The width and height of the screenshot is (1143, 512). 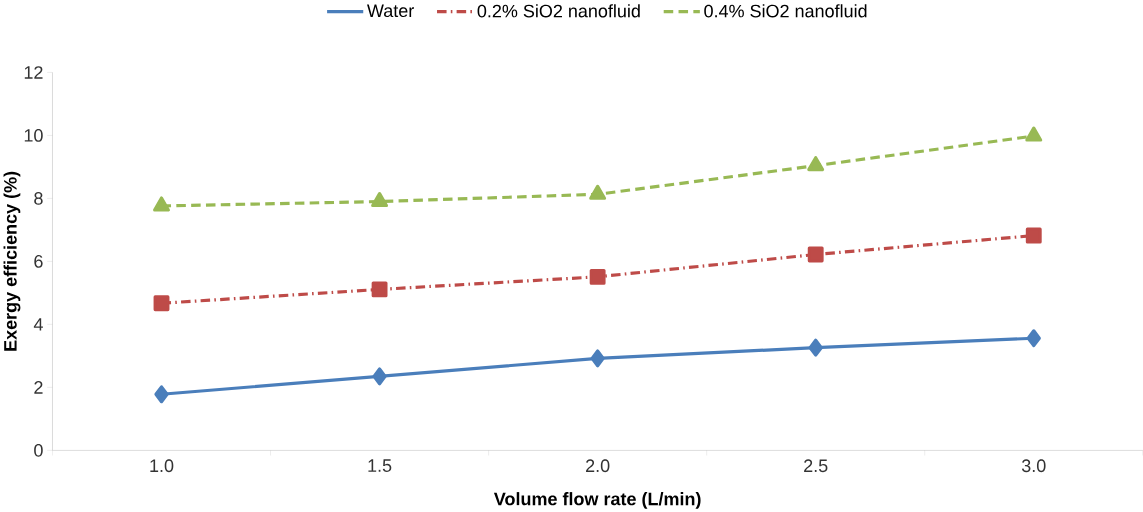 What do you see at coordinates (12, 261) in the screenshot?
I see `y-axis-title: Exergy efficiency (%)` at bounding box center [12, 261].